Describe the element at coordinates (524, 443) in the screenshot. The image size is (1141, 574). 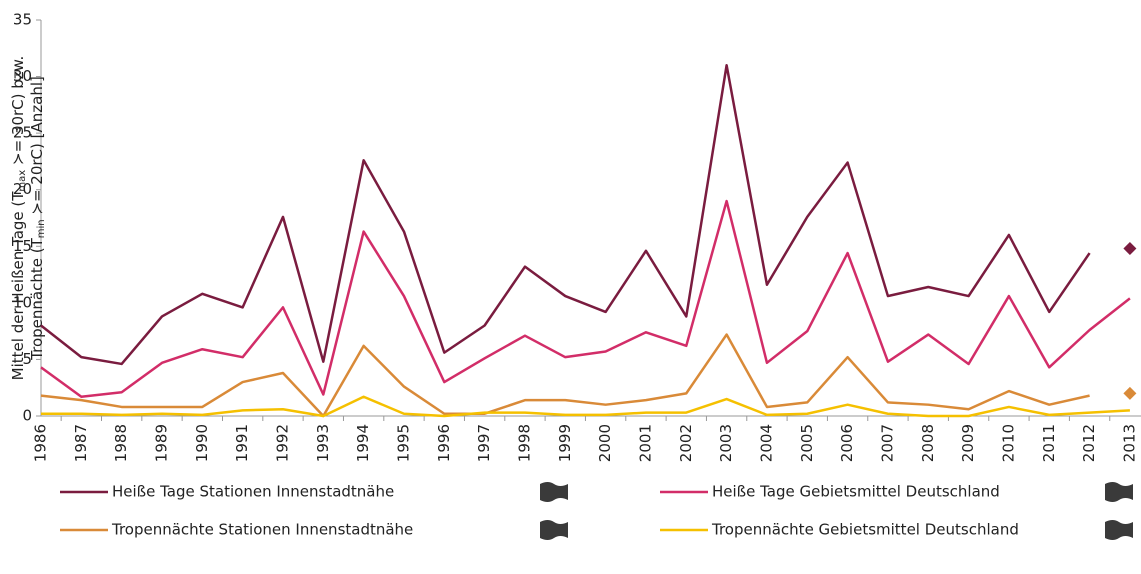
I see `x-tick-label: 1998` at that location.